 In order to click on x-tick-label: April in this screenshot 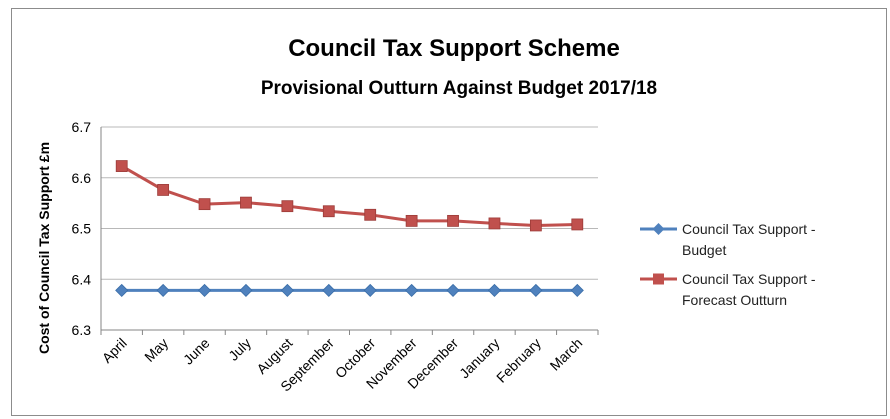, I will do `click(114, 350)`.